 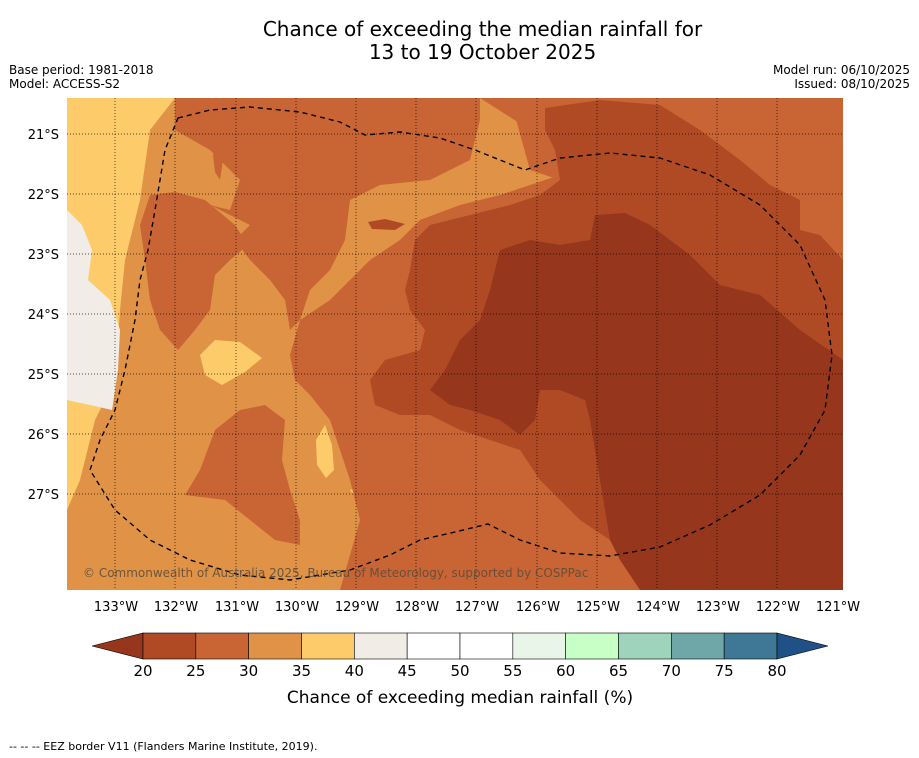 I want to click on model-run: Model run: 06/10/2025, so click(x=841, y=70).